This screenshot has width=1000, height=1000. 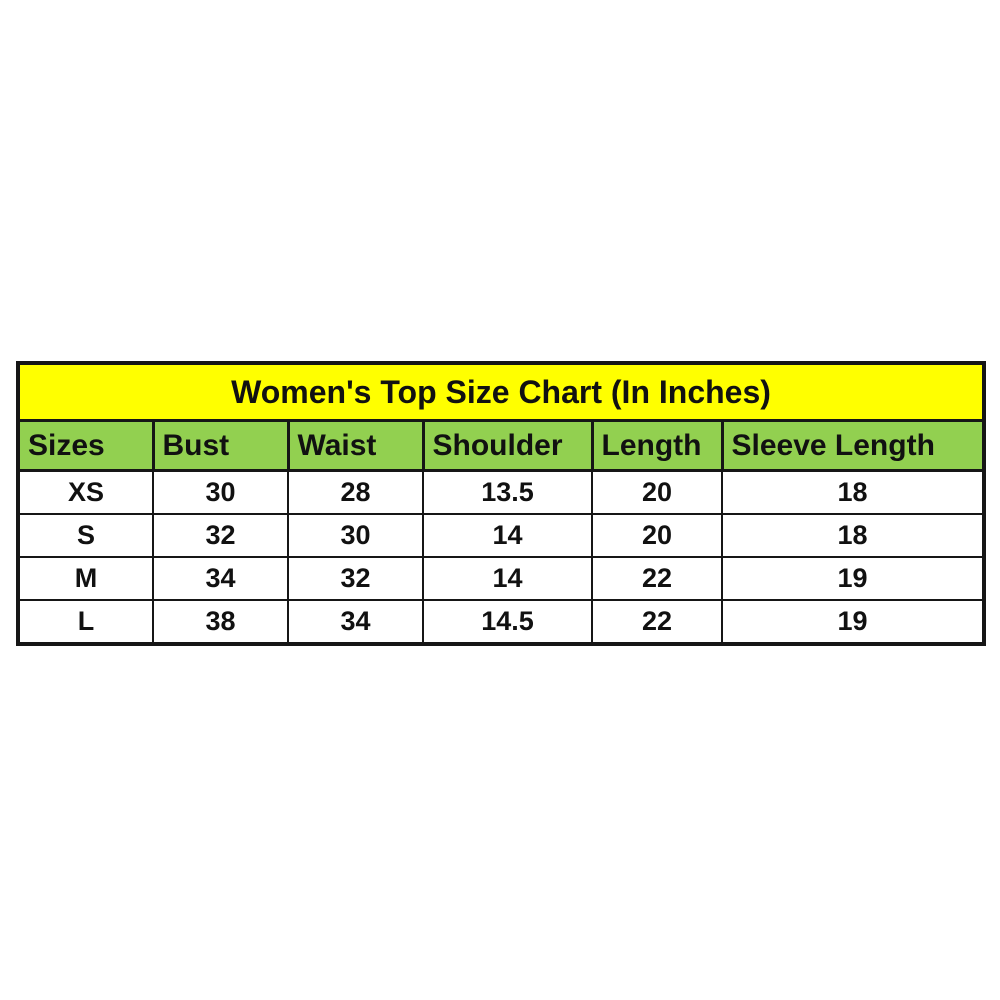 What do you see at coordinates (220, 492) in the screenshot?
I see `cell-bust: 30` at bounding box center [220, 492].